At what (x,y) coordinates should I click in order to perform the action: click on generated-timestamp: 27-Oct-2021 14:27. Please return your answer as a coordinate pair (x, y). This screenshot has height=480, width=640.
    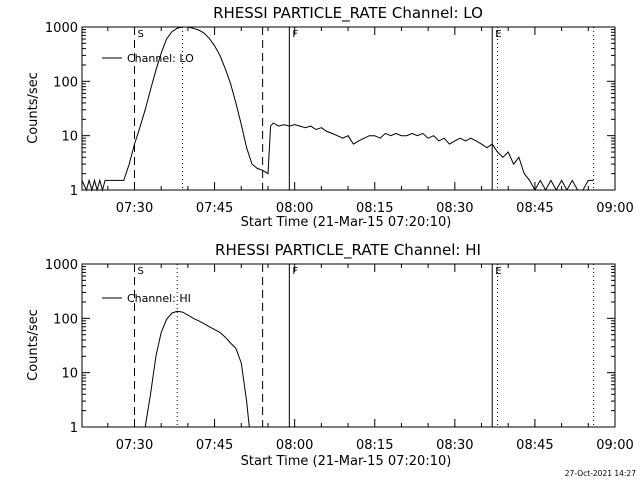
    Looking at the image, I should click on (600, 473).